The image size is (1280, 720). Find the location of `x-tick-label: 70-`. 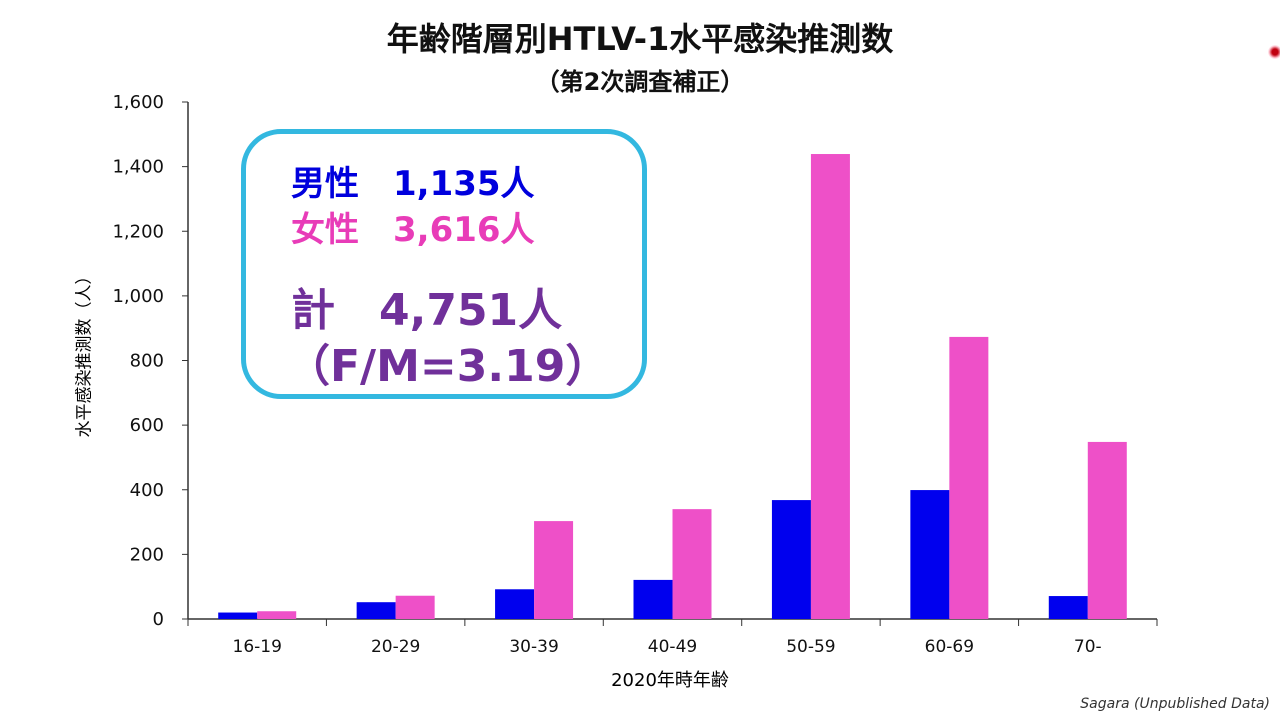

x-tick-label: 70- is located at coordinates (1088, 647).